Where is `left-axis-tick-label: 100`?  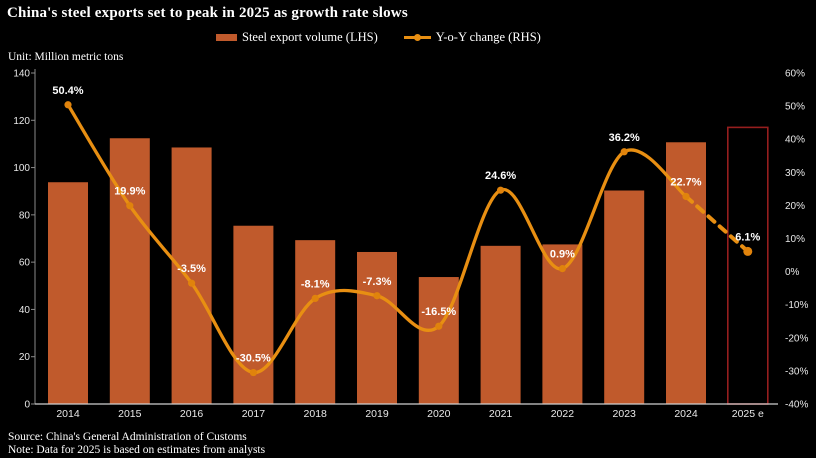 left-axis-tick-label: 100 is located at coordinates (21, 168).